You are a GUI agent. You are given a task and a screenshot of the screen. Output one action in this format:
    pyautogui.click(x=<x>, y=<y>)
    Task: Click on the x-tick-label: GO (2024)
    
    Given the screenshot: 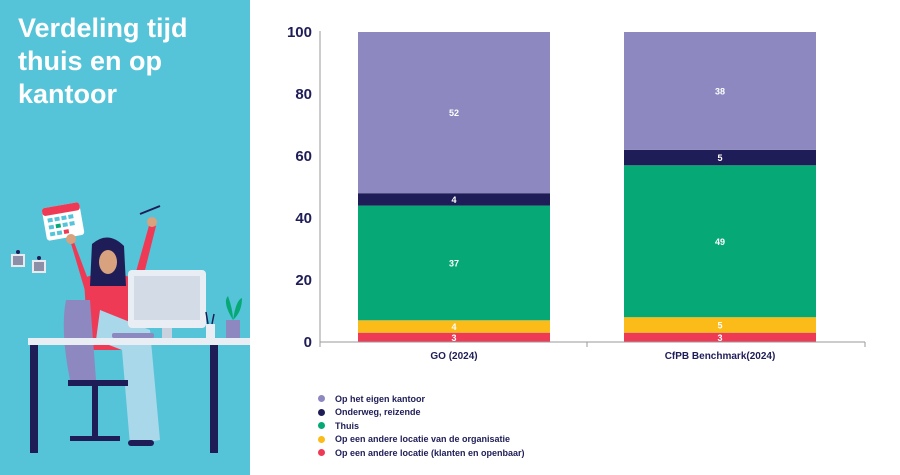 What is the action you would take?
    pyautogui.click(x=453, y=356)
    